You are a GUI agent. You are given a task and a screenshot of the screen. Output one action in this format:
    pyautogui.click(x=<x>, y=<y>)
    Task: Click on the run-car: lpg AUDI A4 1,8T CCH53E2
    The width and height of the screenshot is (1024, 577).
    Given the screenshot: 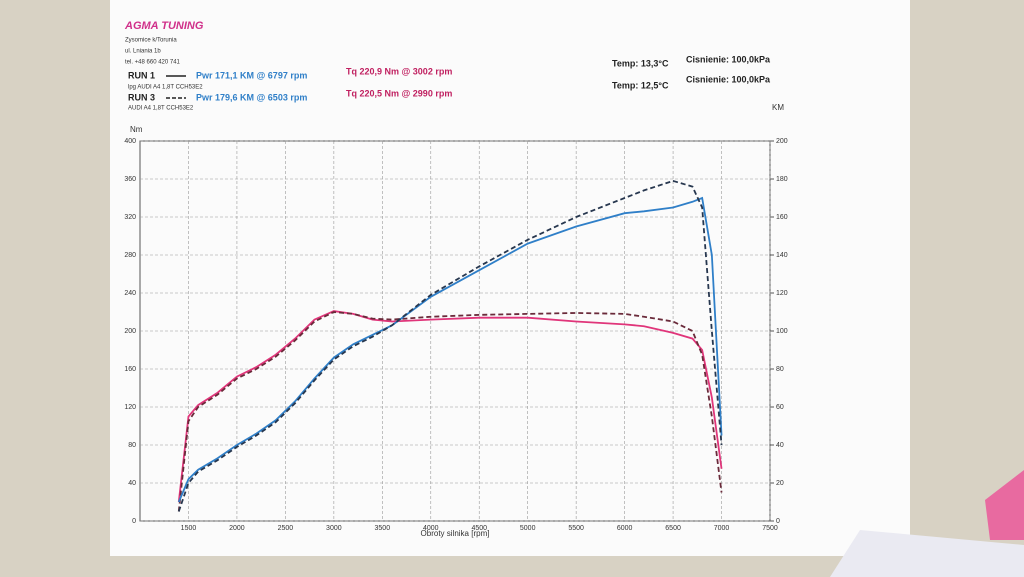 What is the action you would take?
    pyautogui.click(x=165, y=88)
    